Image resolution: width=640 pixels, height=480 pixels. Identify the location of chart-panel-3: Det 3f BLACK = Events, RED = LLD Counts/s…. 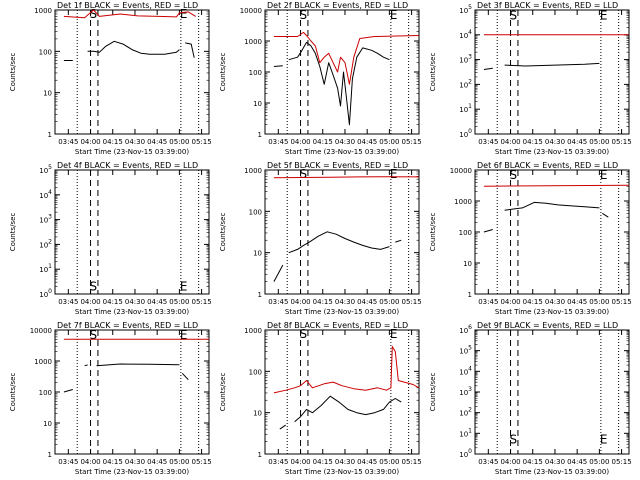
(530, 78).